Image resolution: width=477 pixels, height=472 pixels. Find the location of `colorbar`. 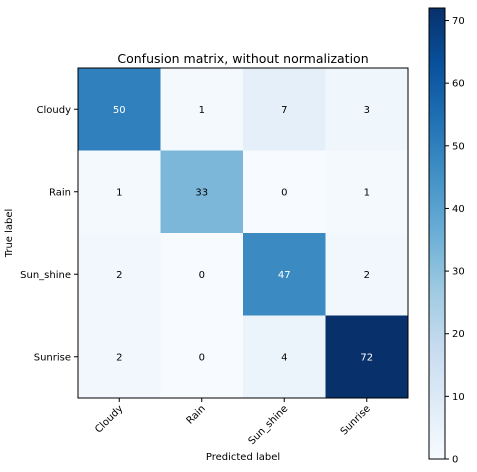

colorbar is located at coordinates (437, 233).